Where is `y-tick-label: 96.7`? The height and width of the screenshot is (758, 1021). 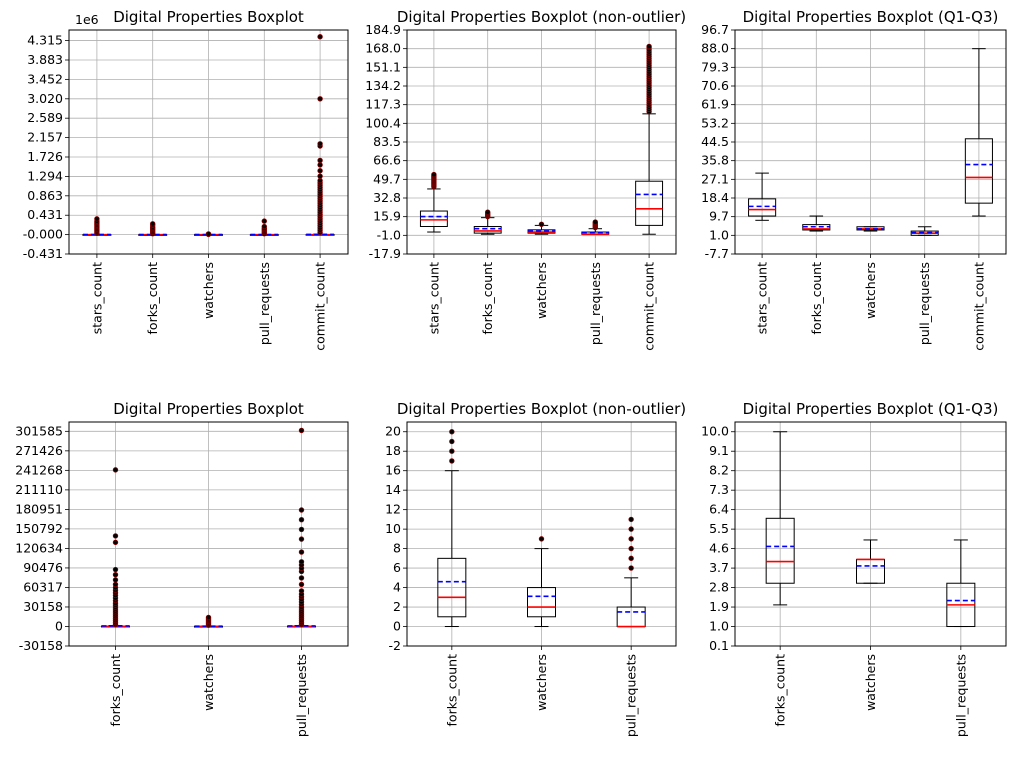
y-tick-label: 96.7 is located at coordinates (715, 29).